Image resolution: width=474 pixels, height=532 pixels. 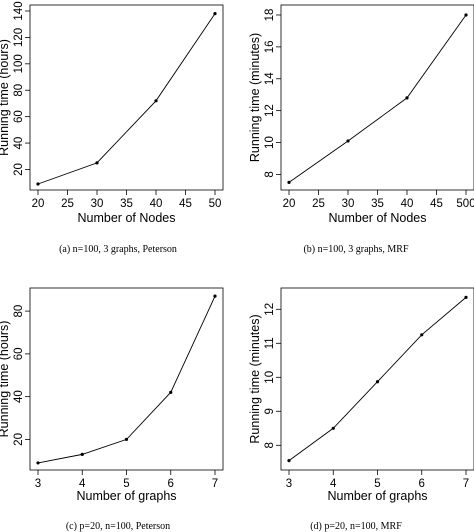 What do you see at coordinates (270, 411) in the screenshot?
I see `y-tick-label: 9` at bounding box center [270, 411].